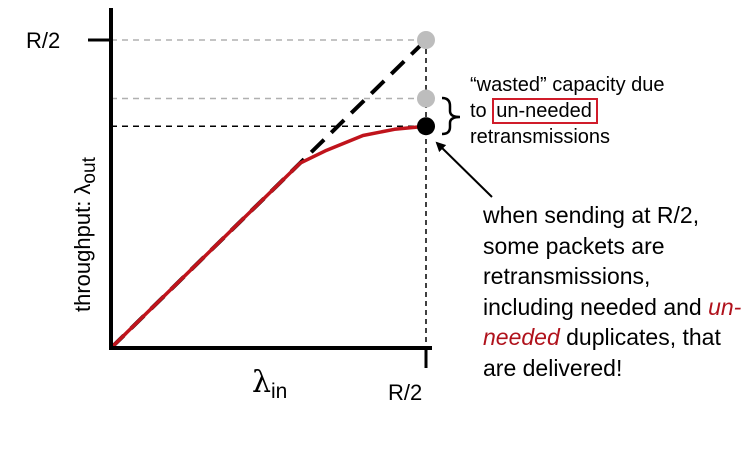 The image size is (749, 459). I want to click on x-axis-label-main: λ, so click(261, 382).